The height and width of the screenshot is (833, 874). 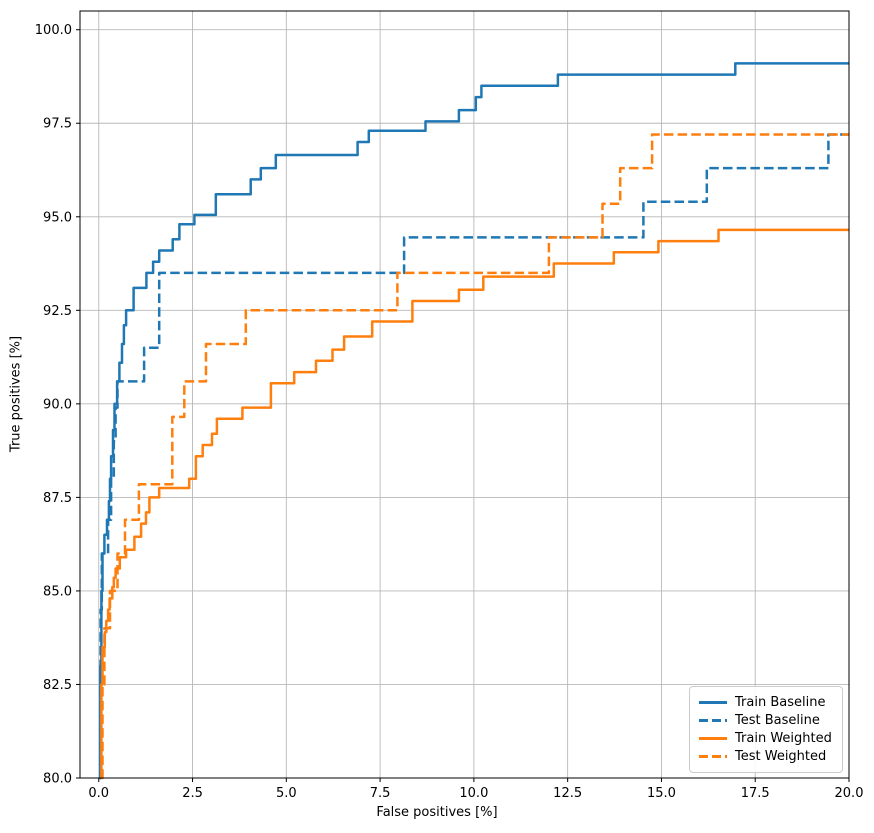 What do you see at coordinates (567, 793) in the screenshot?
I see `x-tick-label: 12.5` at bounding box center [567, 793].